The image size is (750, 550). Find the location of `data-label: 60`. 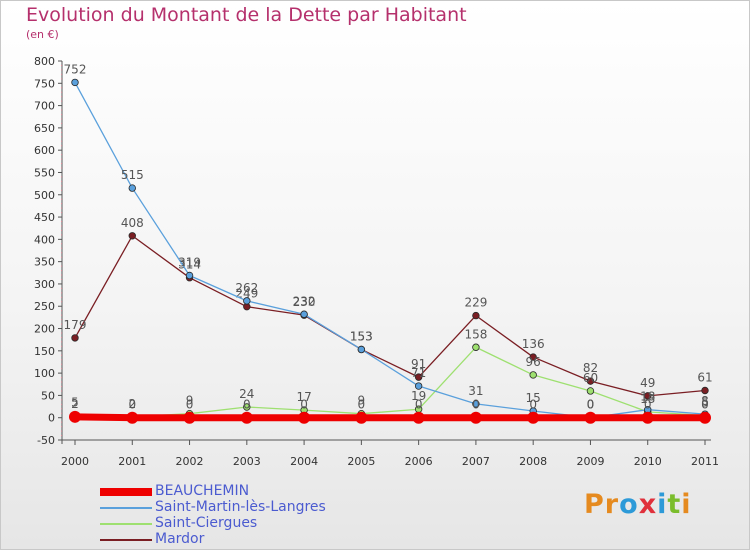

data-label: 60 is located at coordinates (590, 378).